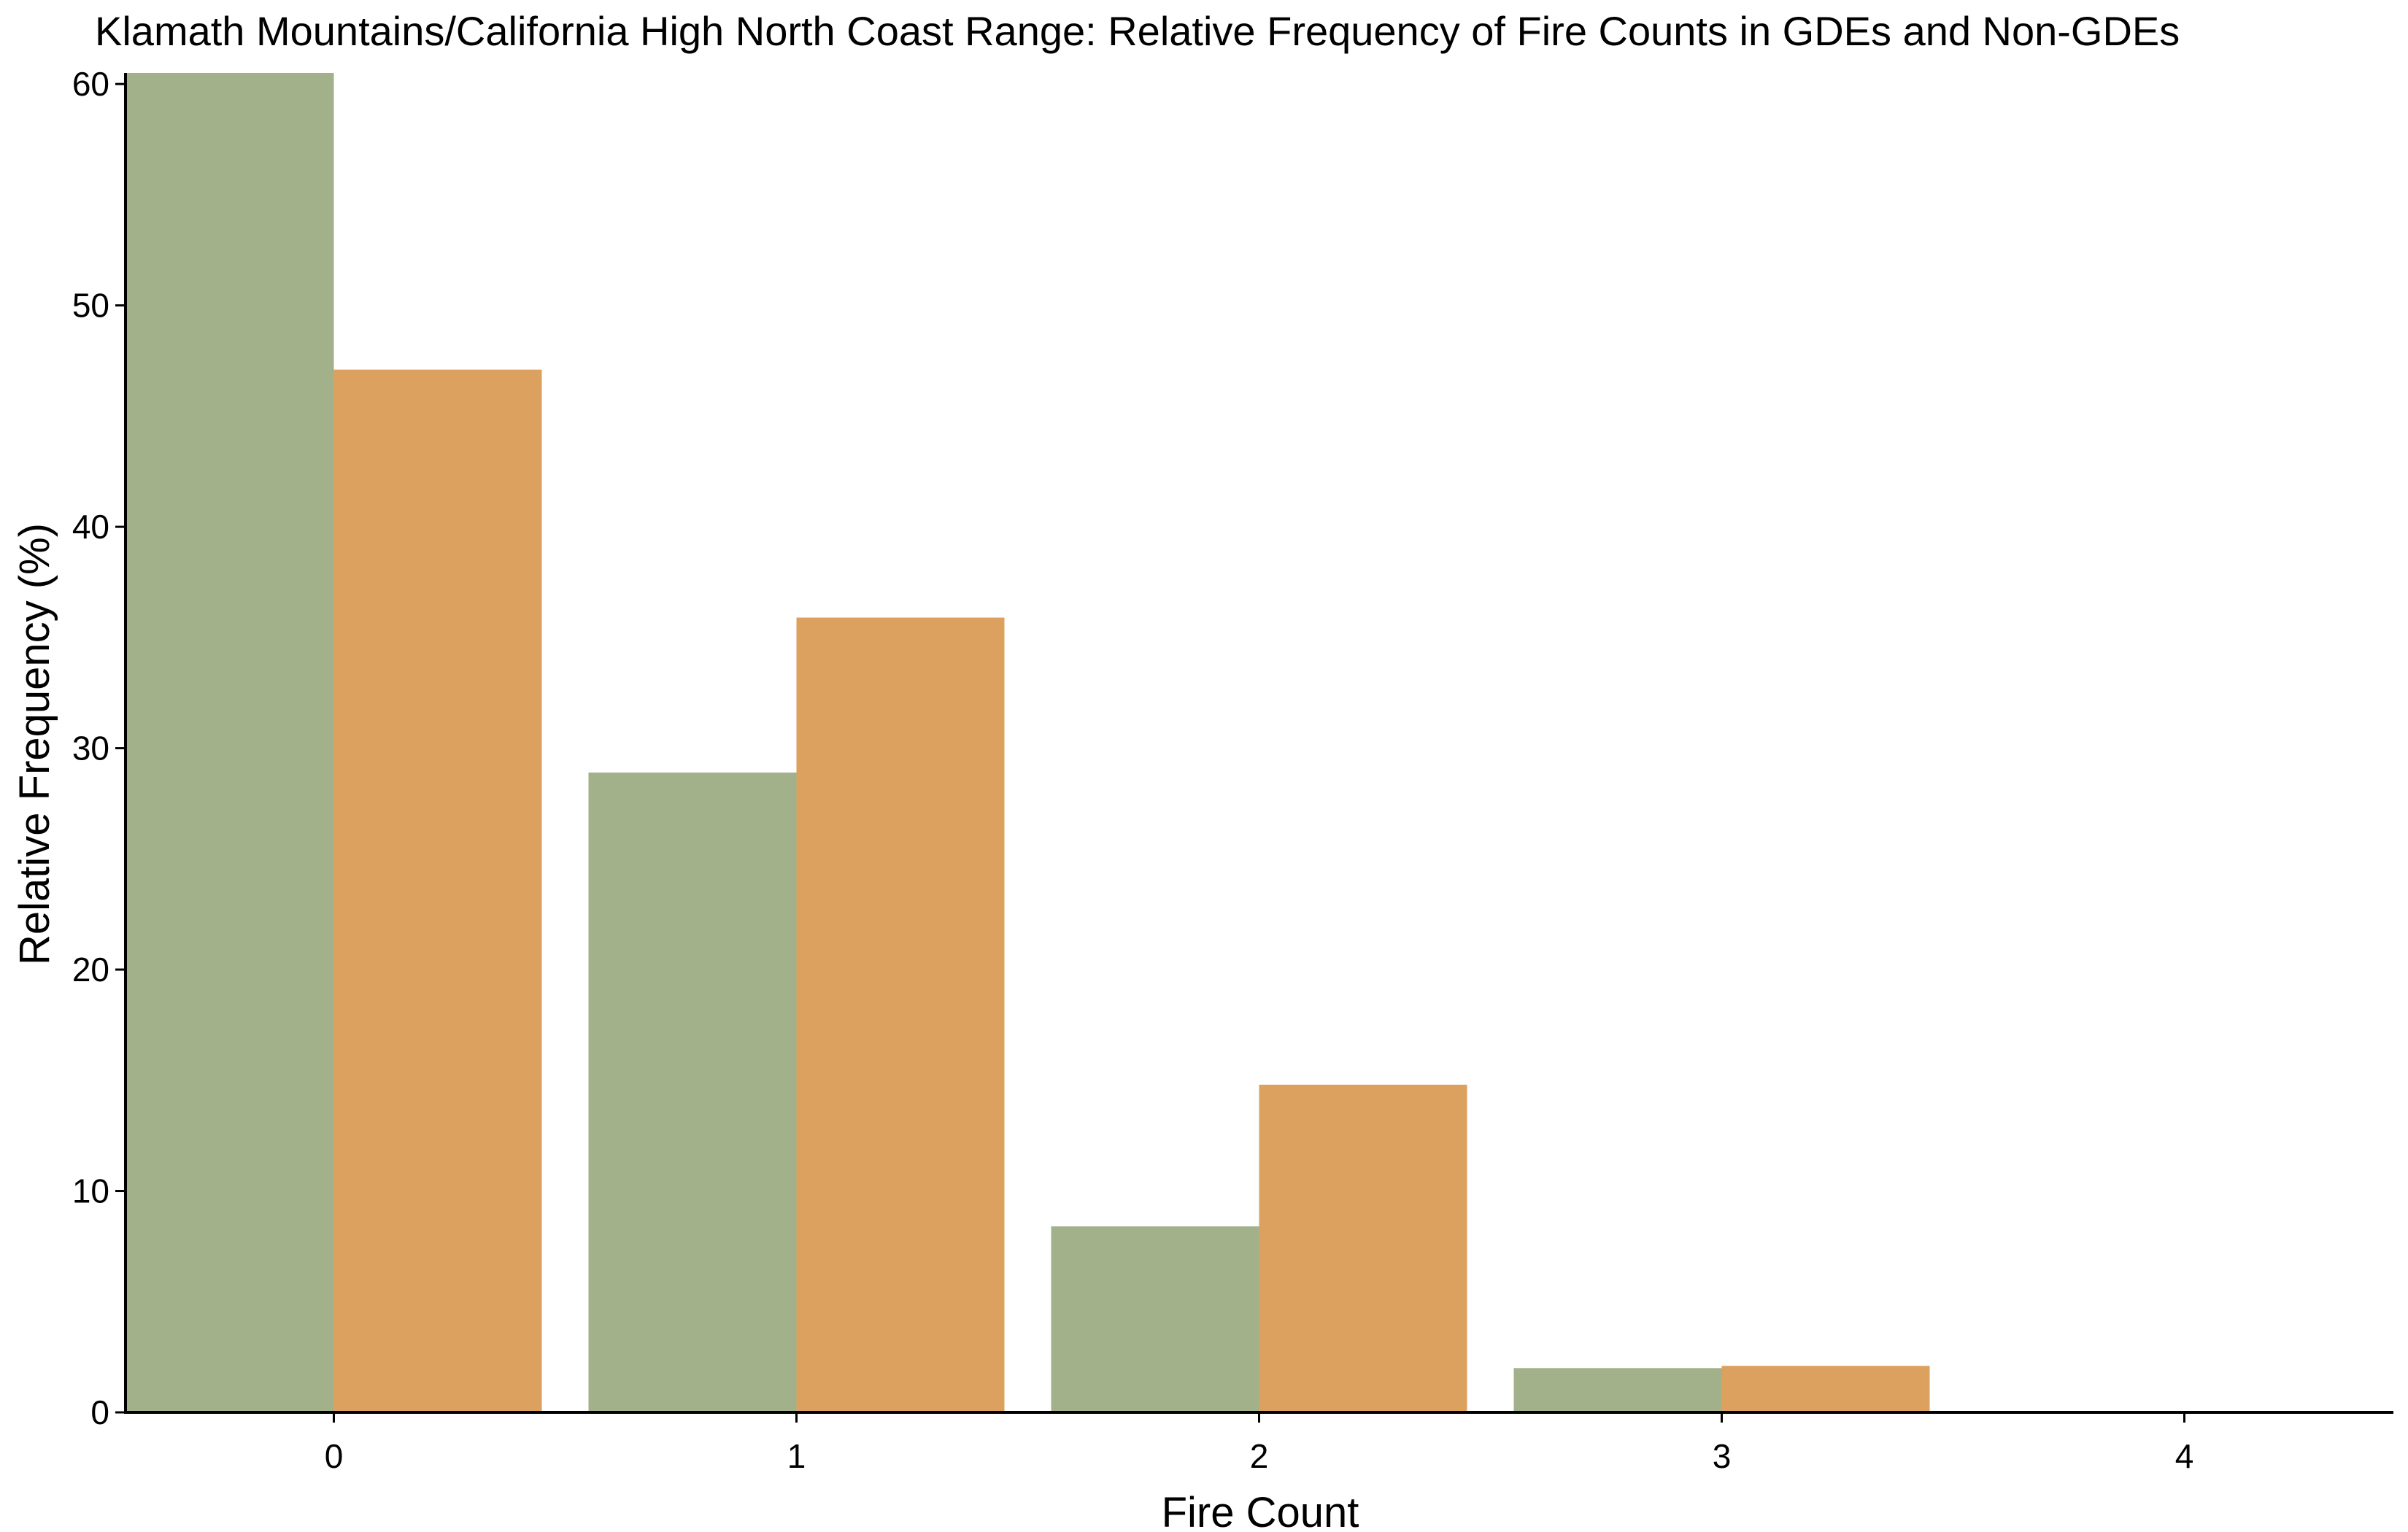 The height and width of the screenshot is (1532, 2408). What do you see at coordinates (1260, 1511) in the screenshot?
I see `x-axis-label: Fire Count` at bounding box center [1260, 1511].